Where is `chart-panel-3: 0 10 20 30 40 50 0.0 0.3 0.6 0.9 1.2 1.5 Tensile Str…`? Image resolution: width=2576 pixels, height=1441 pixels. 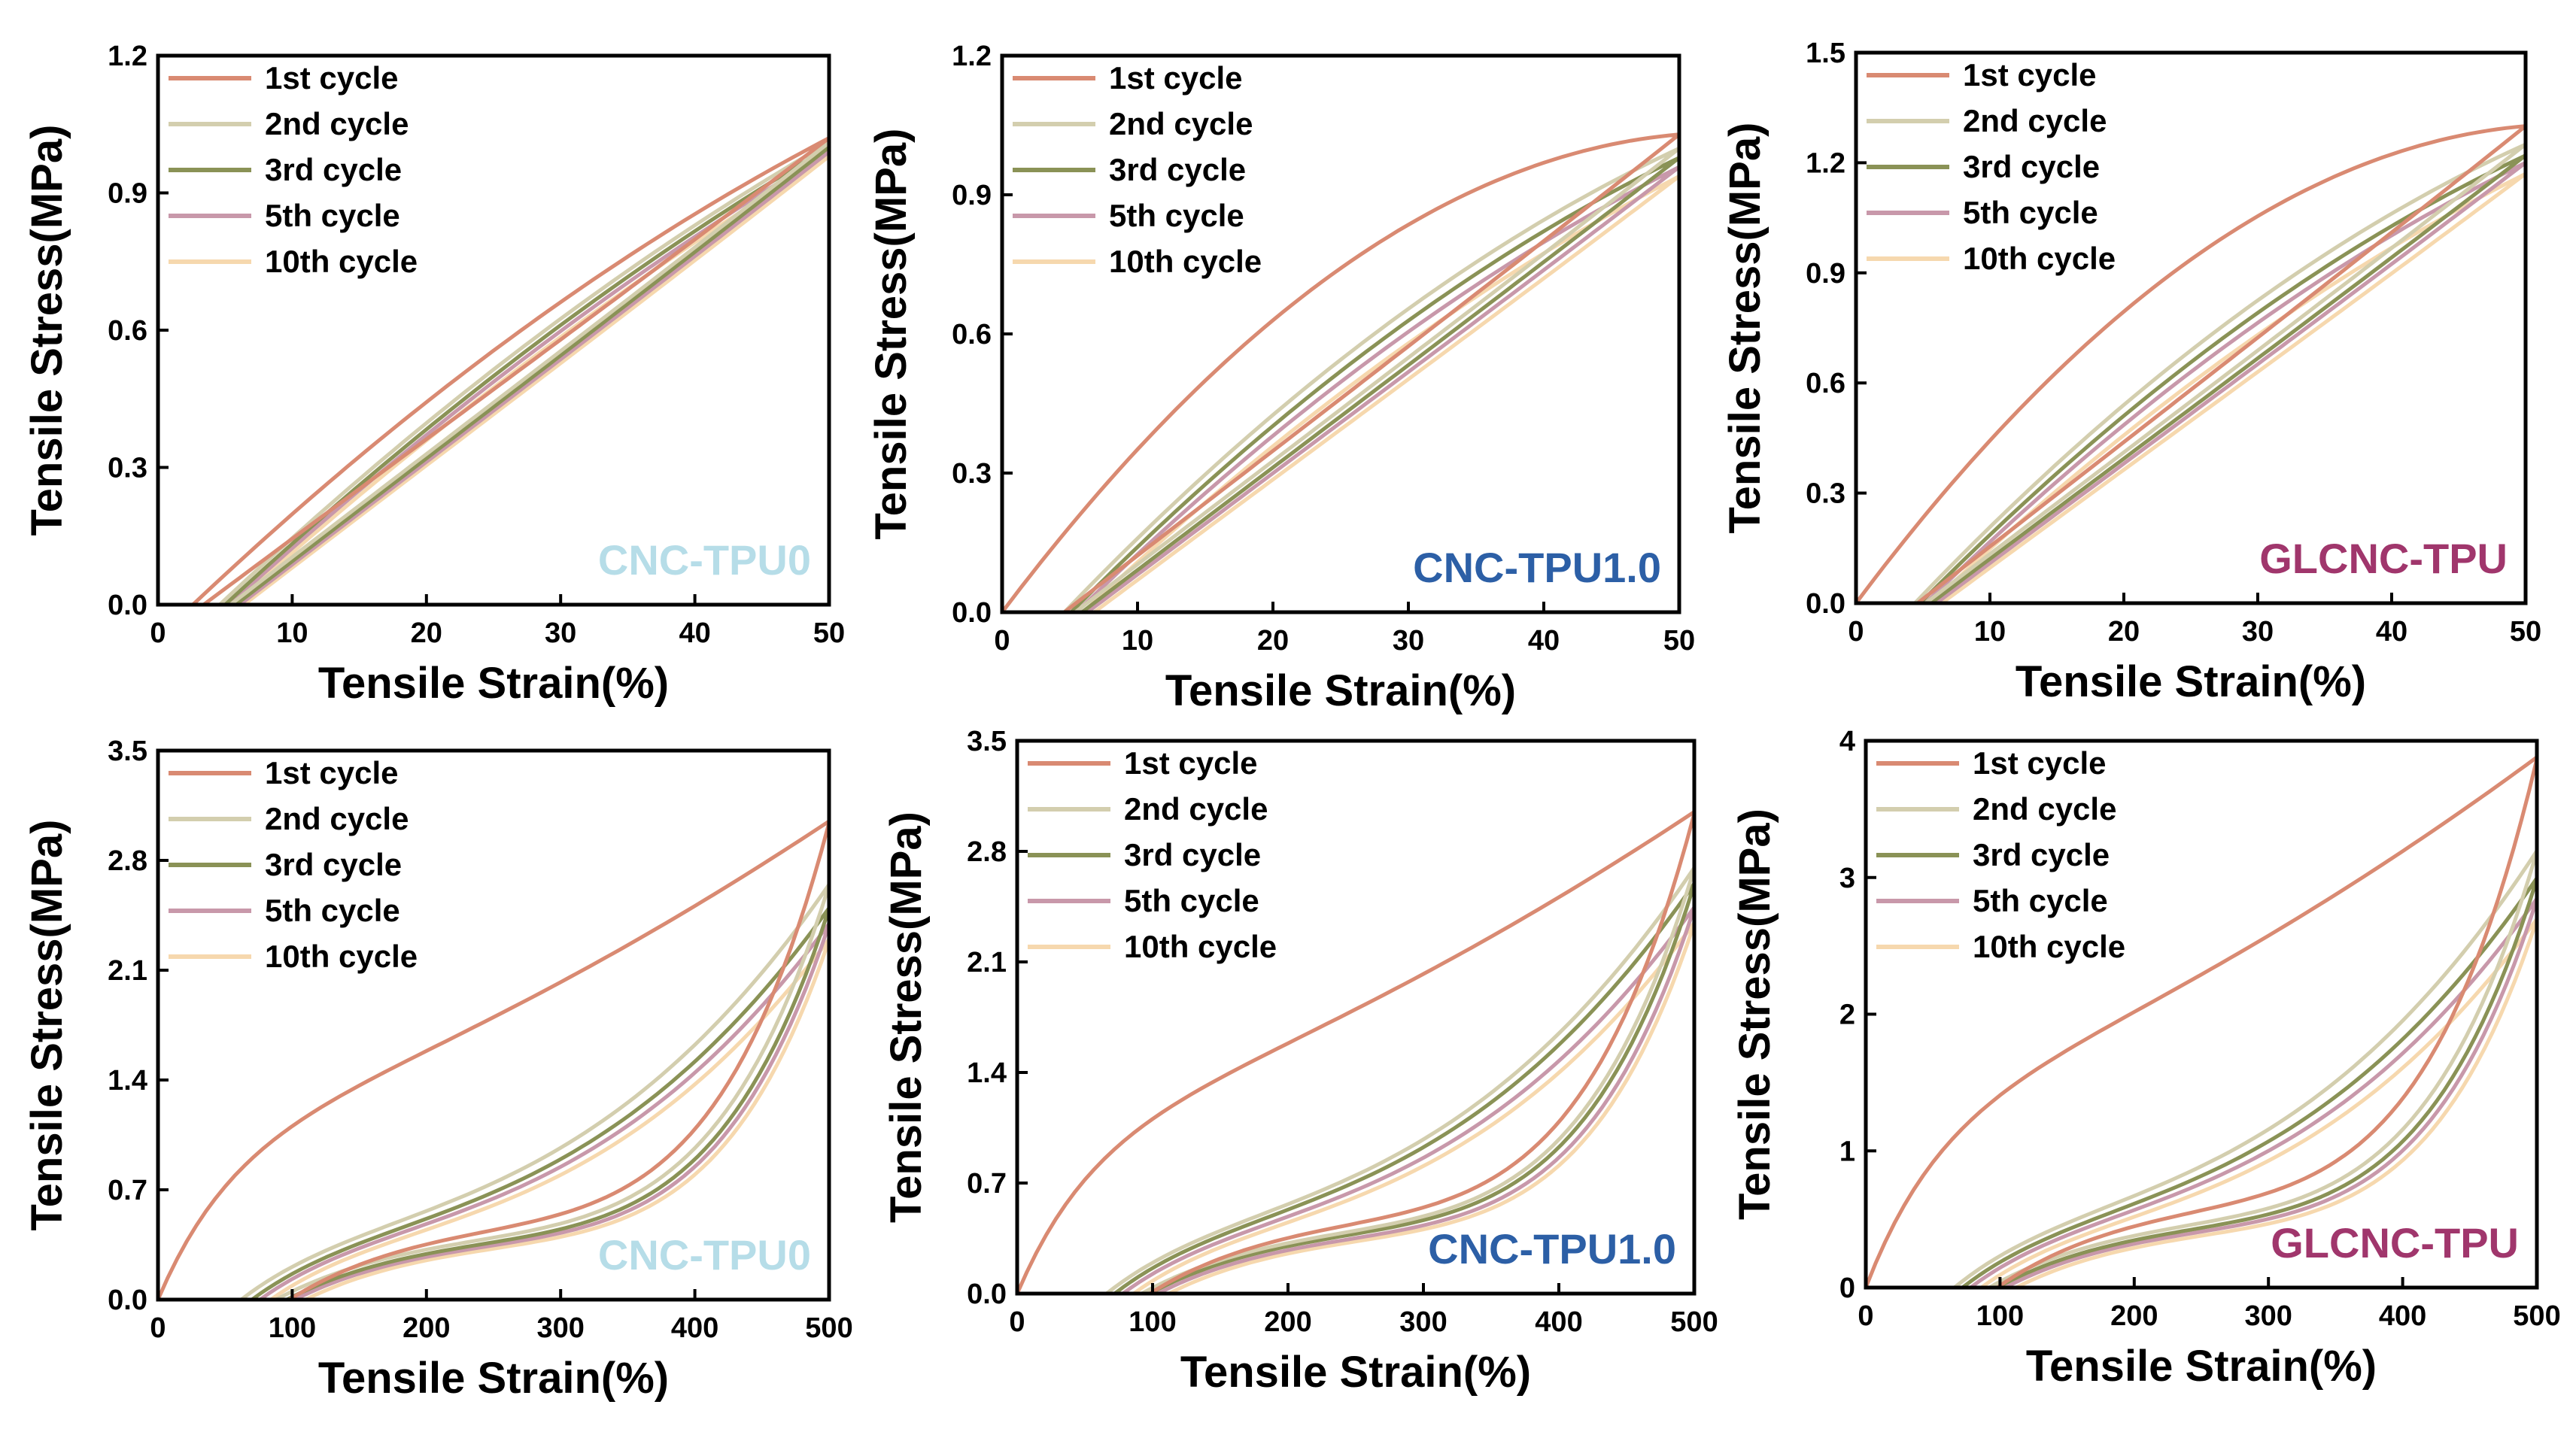
chart-panel-3: 0 10 20 30 40 50 0.0 0.3 0.6 0.9 1.2 1.5 Tensile Str… is located at coordinates (2131, 372).